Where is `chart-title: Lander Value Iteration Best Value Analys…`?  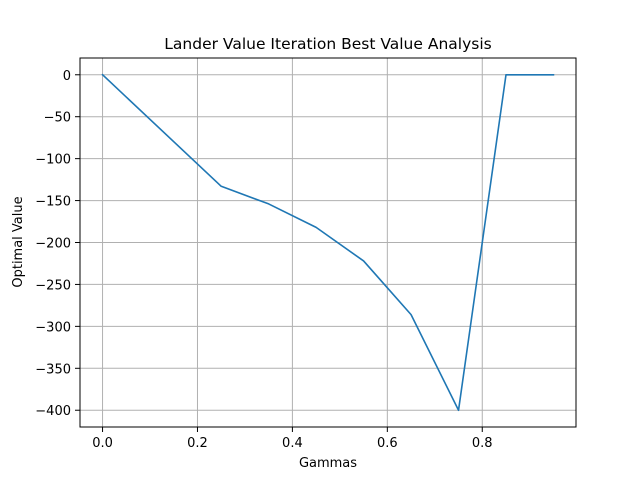
chart-title: Lander Value Iteration Best Value Analys… is located at coordinates (327, 44).